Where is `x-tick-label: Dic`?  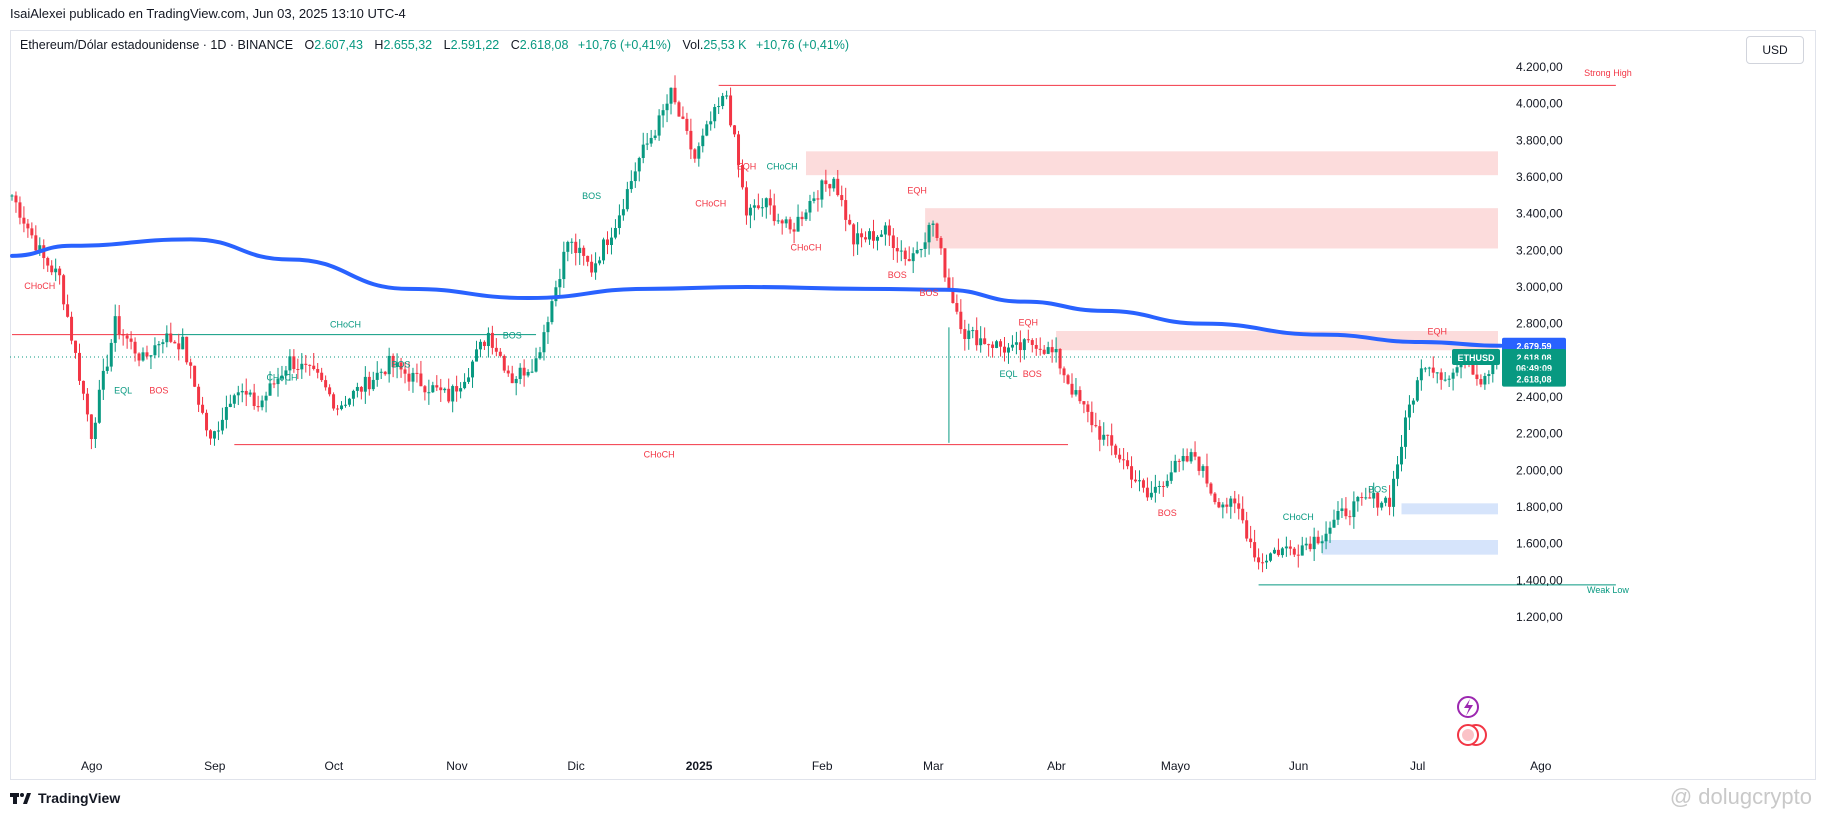
x-tick-label: Dic is located at coordinates (575, 766).